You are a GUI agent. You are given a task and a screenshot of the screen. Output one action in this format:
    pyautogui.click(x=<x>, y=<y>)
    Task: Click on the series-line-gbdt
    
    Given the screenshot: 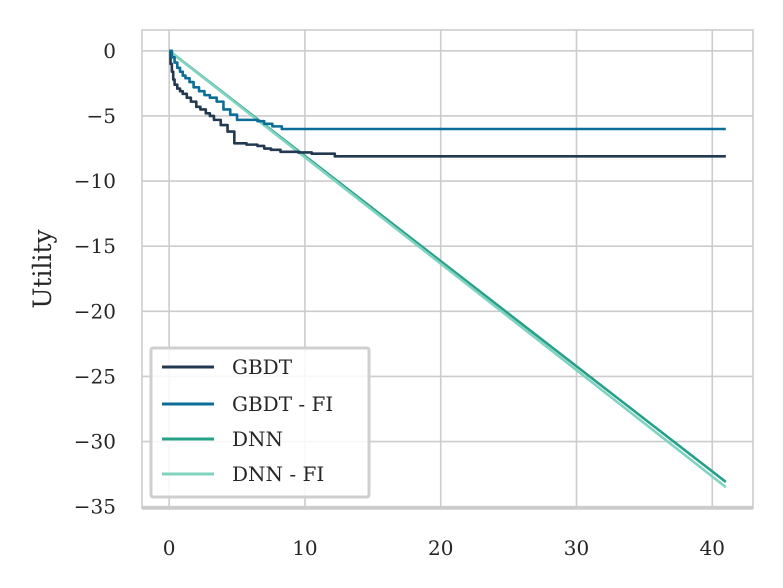 What is the action you would take?
    pyautogui.click(x=447, y=103)
    